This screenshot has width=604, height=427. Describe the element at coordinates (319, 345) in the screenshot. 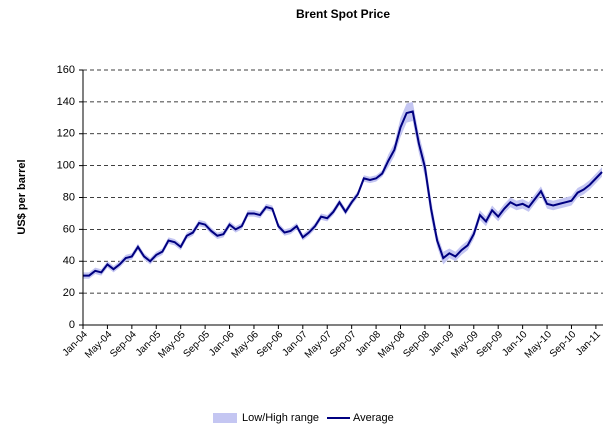

I see `x-tick-label: May-07` at that location.